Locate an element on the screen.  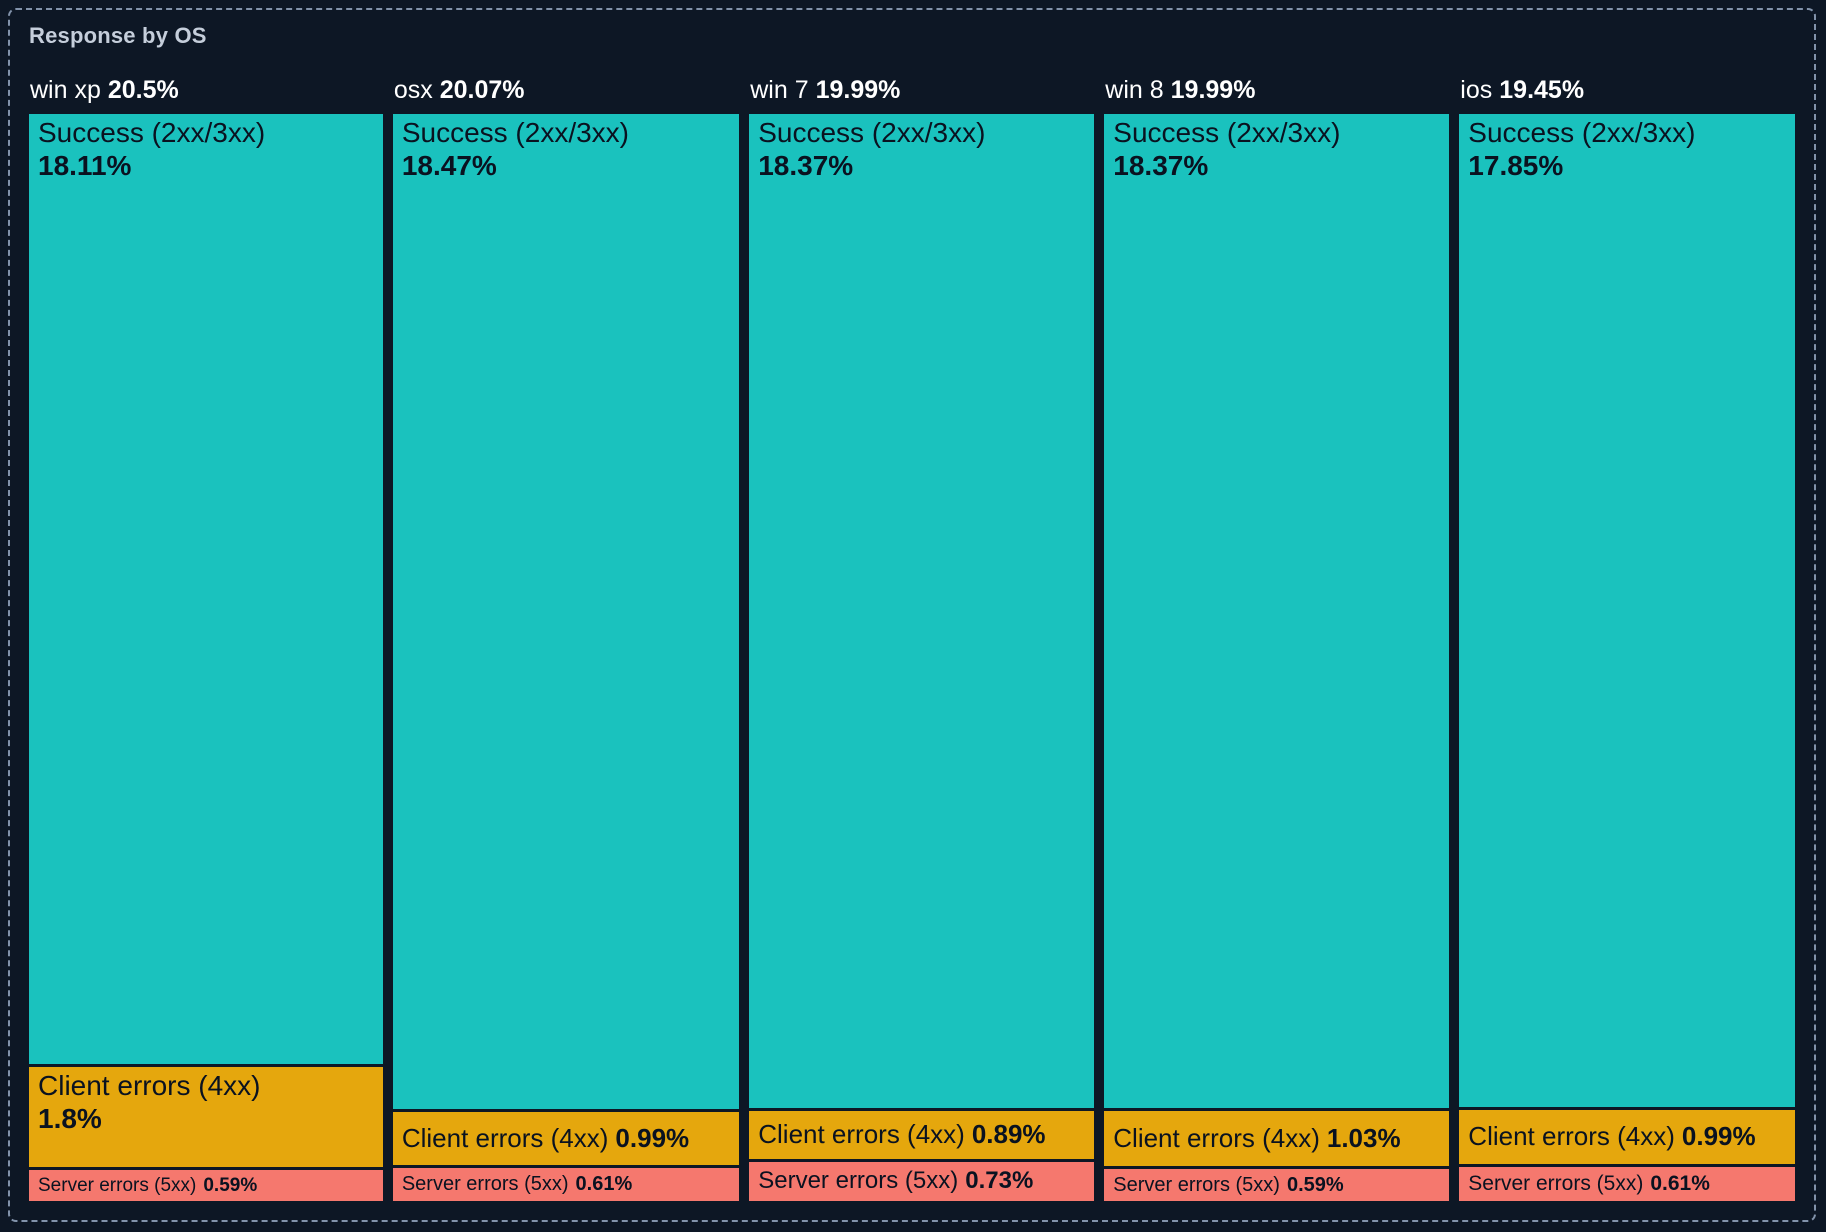
segment-client-errors: Client errors (4xx) 1.03% is located at coordinates (1277, 1138).